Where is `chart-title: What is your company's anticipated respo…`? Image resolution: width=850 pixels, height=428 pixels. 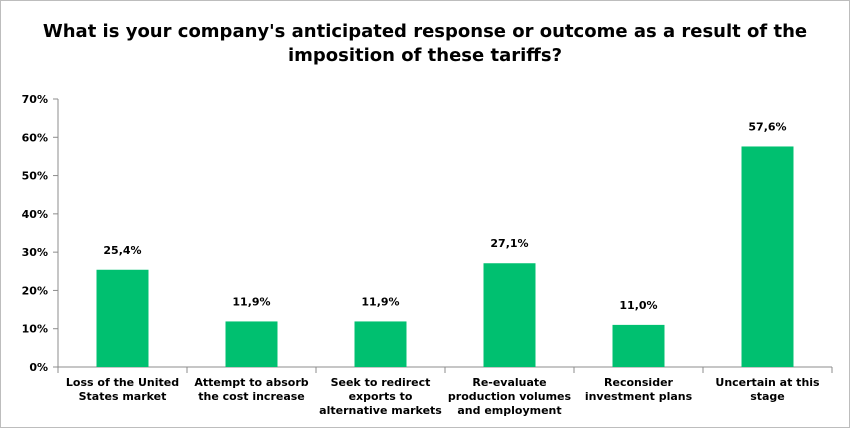
chart-title: What is your company's anticipated respo… is located at coordinates (425, 44).